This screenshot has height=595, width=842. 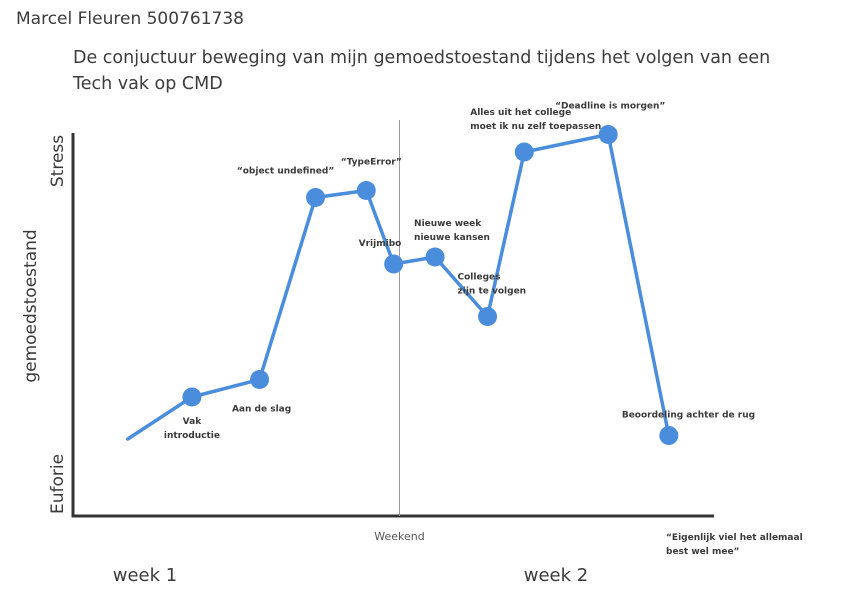 What do you see at coordinates (492, 285) in the screenshot?
I see `annotation-7: Colleges zijn te volgen` at bounding box center [492, 285].